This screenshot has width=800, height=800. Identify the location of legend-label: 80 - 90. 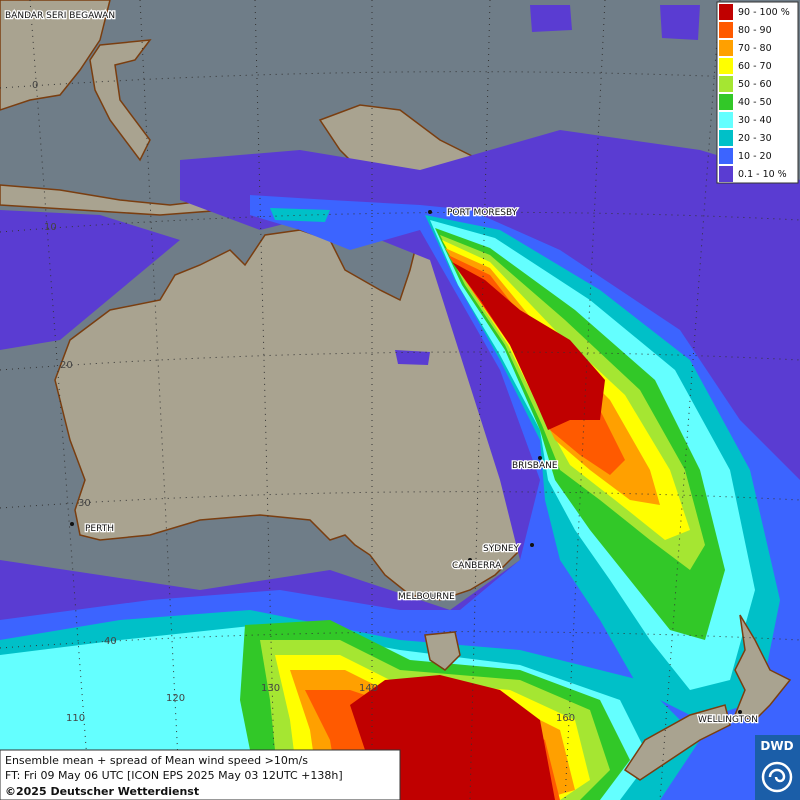
(755, 30).